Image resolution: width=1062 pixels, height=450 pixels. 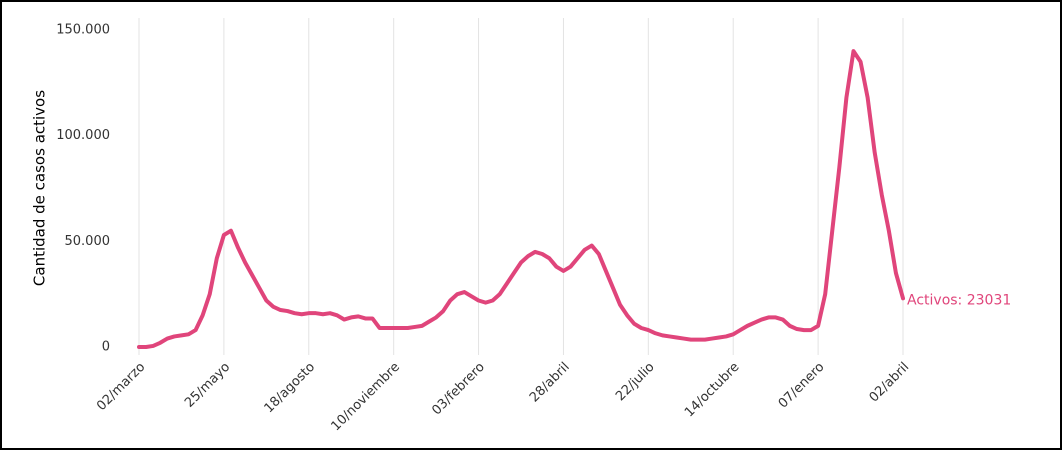 I want to click on y-tick-label: 50.000, so click(x=88, y=241).